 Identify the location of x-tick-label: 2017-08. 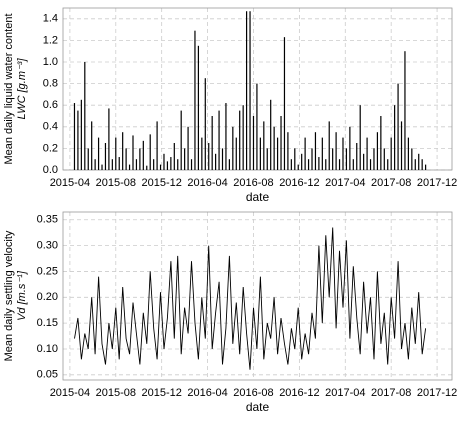
(391, 393).